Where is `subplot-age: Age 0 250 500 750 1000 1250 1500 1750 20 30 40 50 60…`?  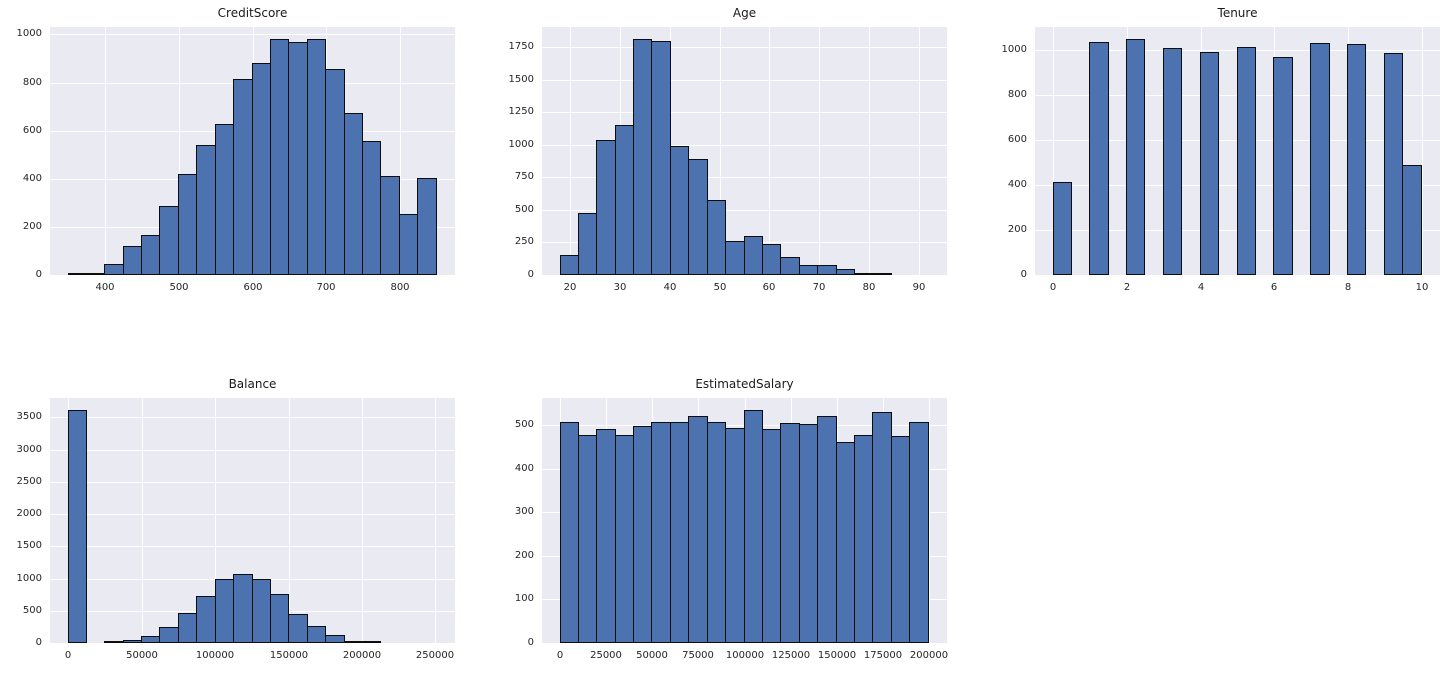 subplot-age: Age 0 250 500 750 1000 1250 1500 1750 20 30 40 50 60… is located at coordinates (728, 149).